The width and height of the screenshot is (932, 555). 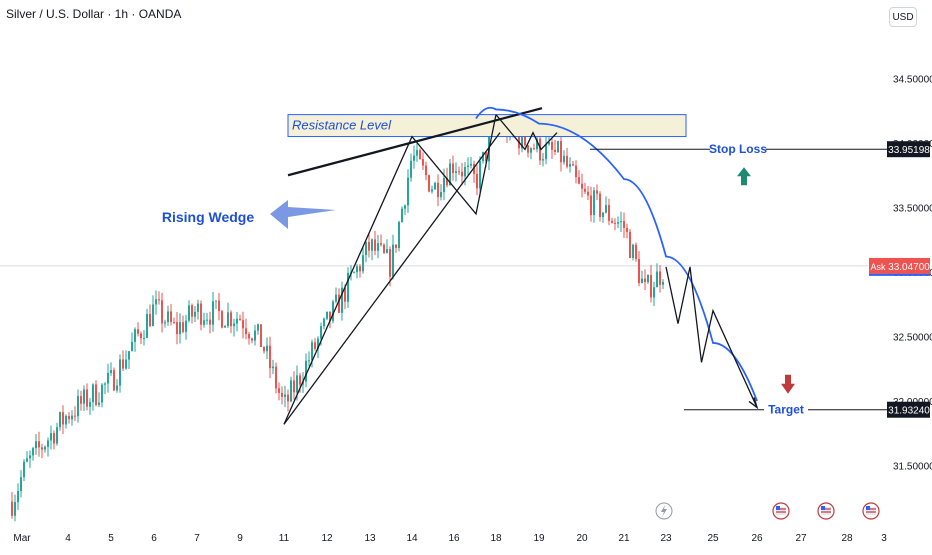 I want to click on x-tick-label: 12, so click(x=327, y=538).